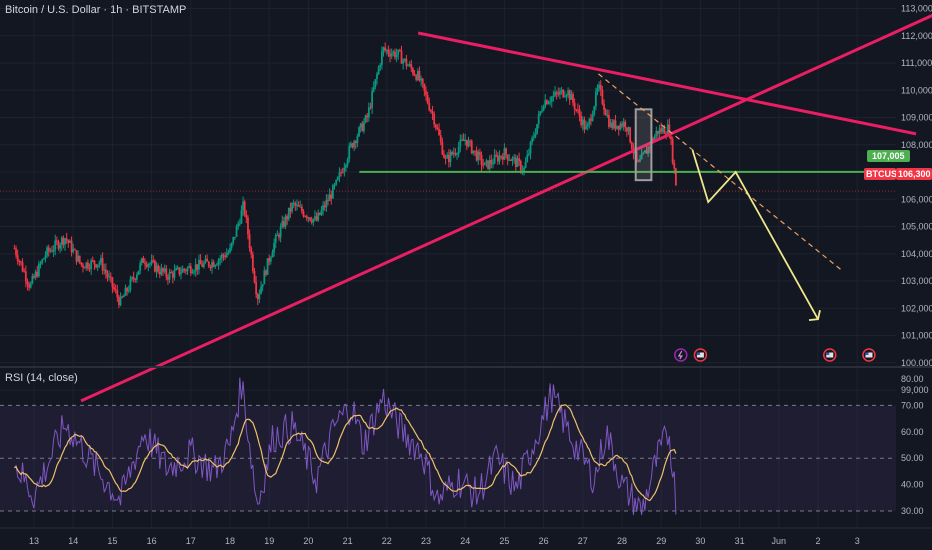 This screenshot has width=932, height=550. I want to click on time-tick-label: 14, so click(73, 541).